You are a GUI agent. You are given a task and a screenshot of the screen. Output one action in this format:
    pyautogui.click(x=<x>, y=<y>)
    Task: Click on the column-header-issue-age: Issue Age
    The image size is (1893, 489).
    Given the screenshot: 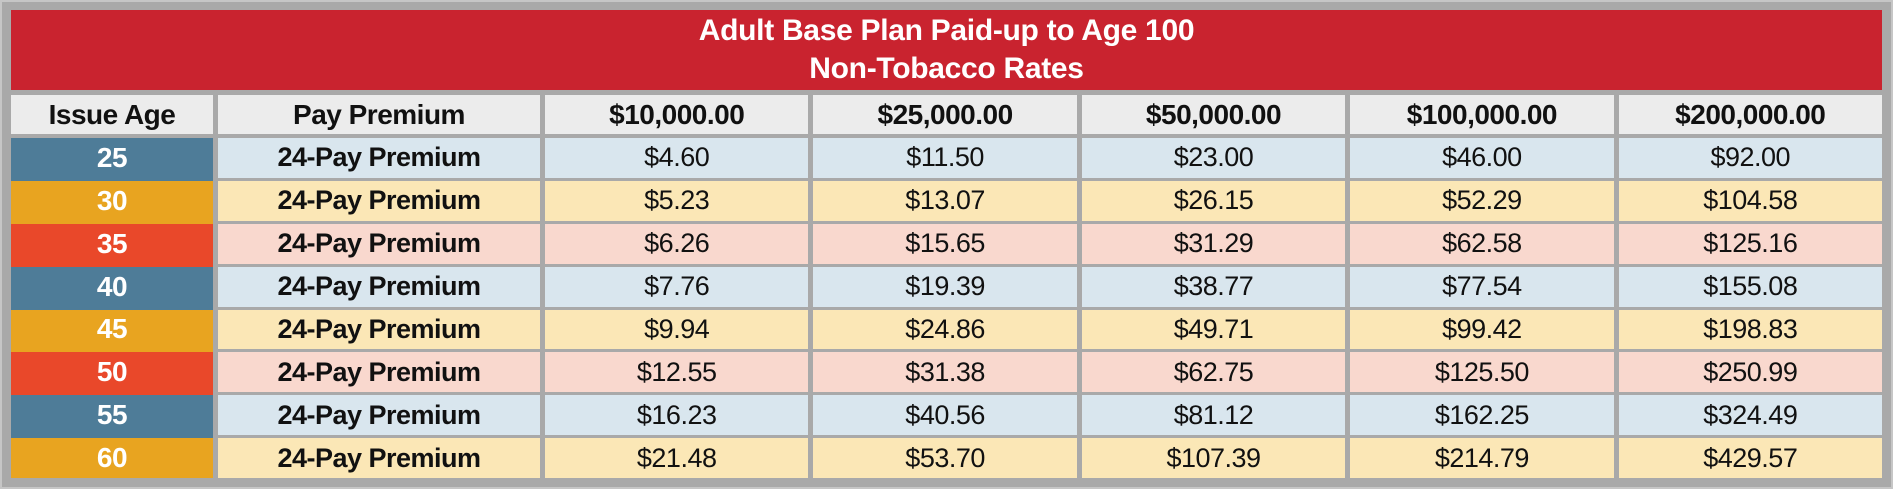 What is the action you would take?
    pyautogui.click(x=112, y=114)
    